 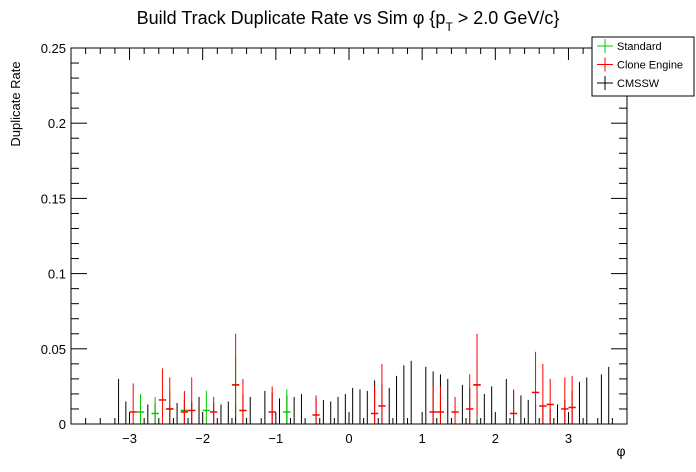 I want to click on x-tick-label: 0, so click(x=348, y=438).